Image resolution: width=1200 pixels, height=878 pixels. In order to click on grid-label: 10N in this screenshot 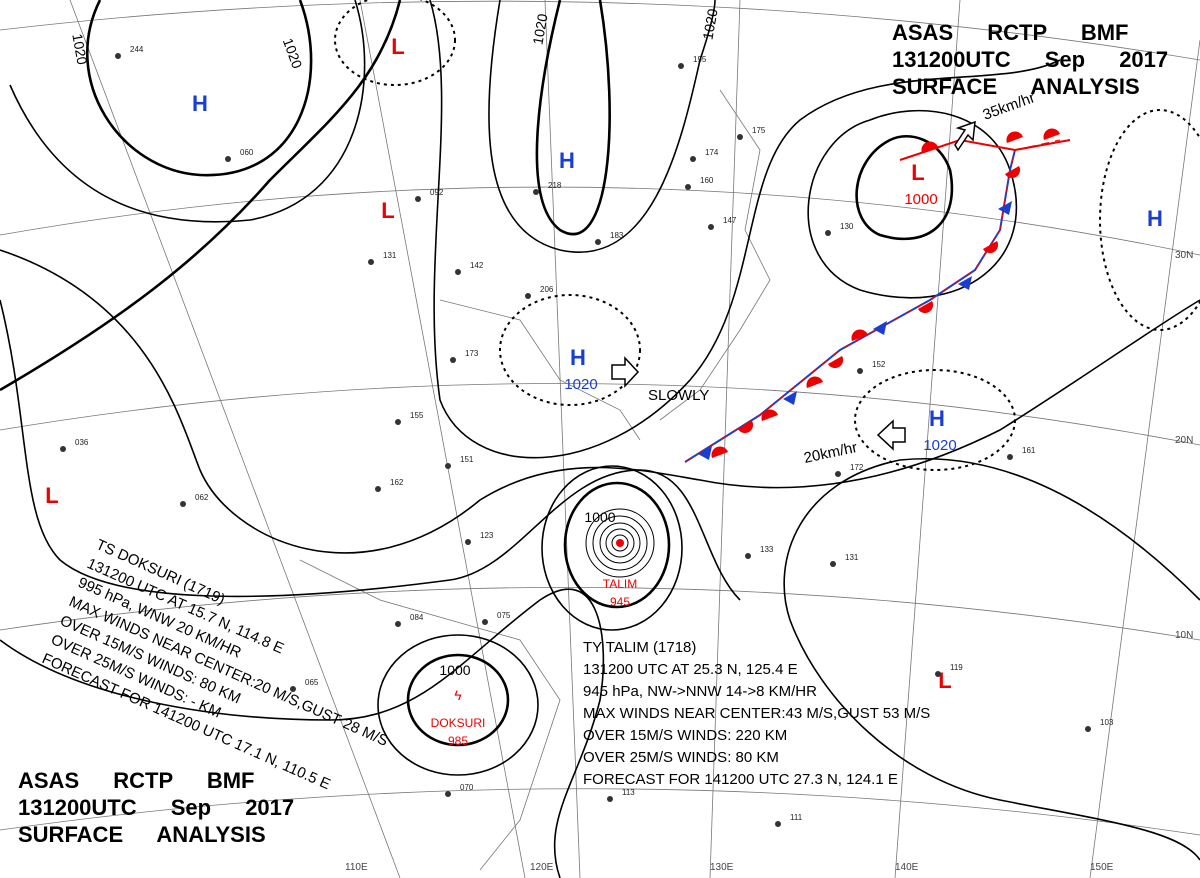, I will do `click(1184, 635)`.